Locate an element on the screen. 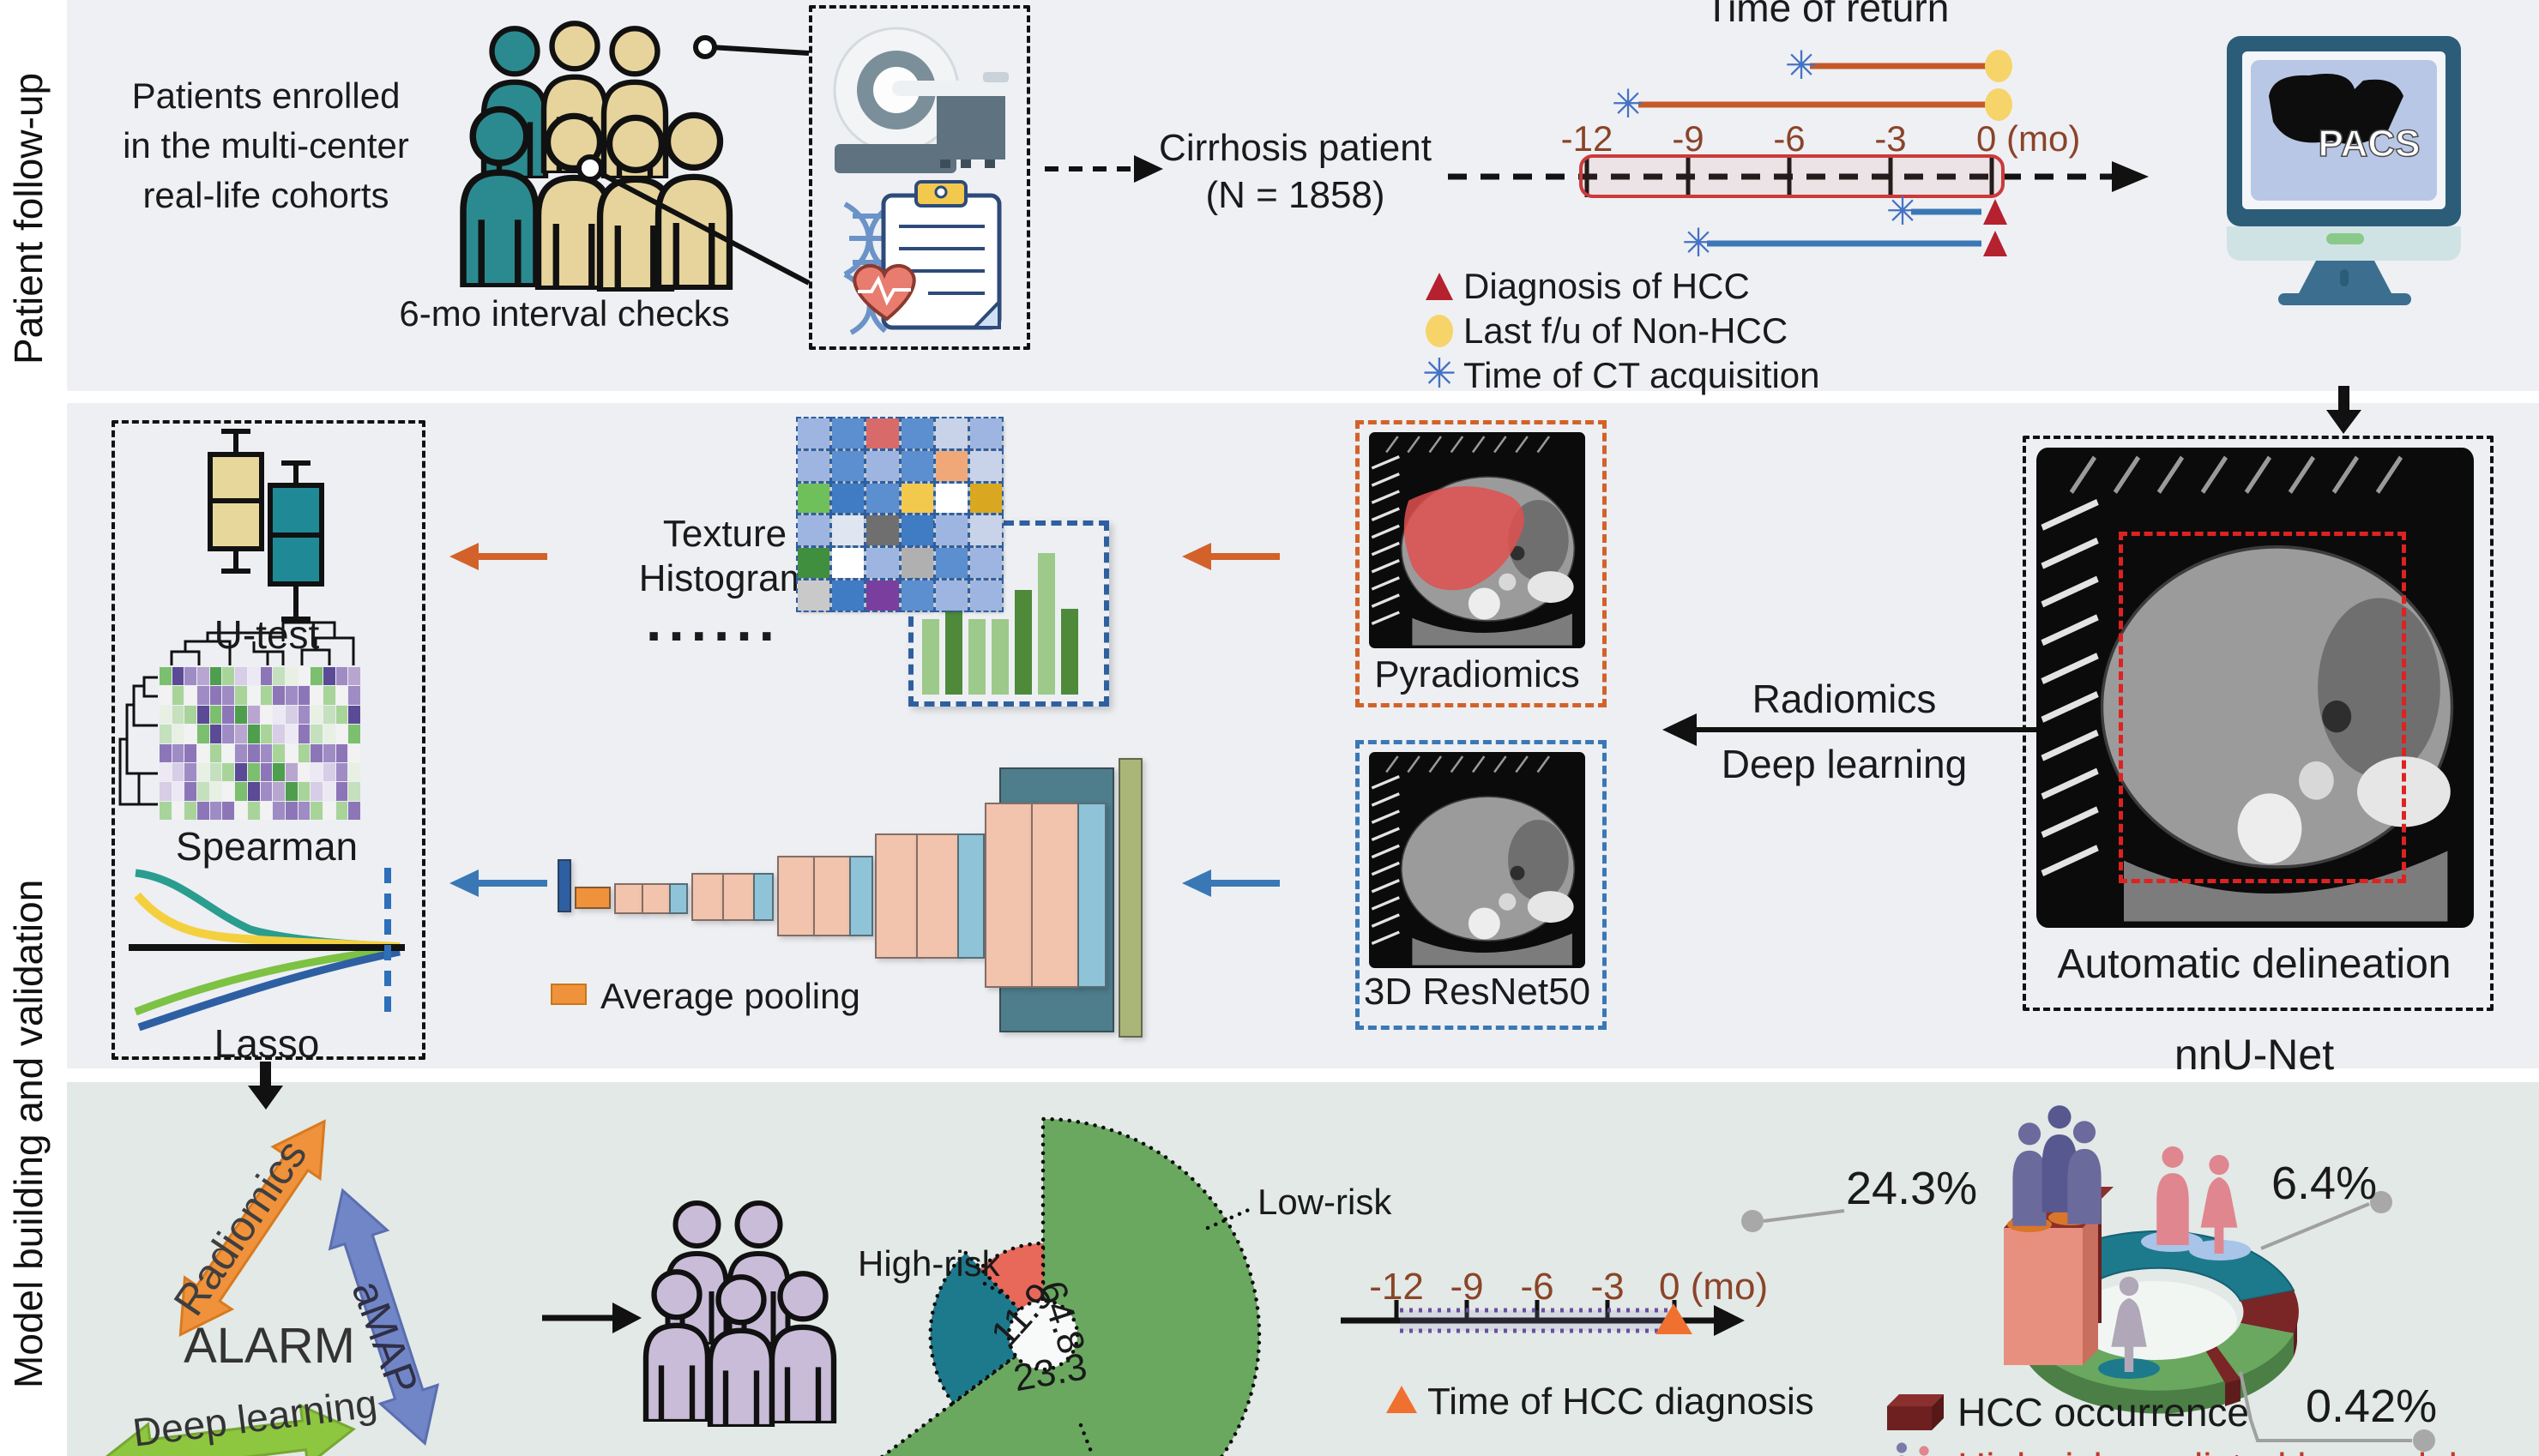 This screenshot has height=1456, width=2539. outcome-donut-chart is located at coordinates (2088, 1281).